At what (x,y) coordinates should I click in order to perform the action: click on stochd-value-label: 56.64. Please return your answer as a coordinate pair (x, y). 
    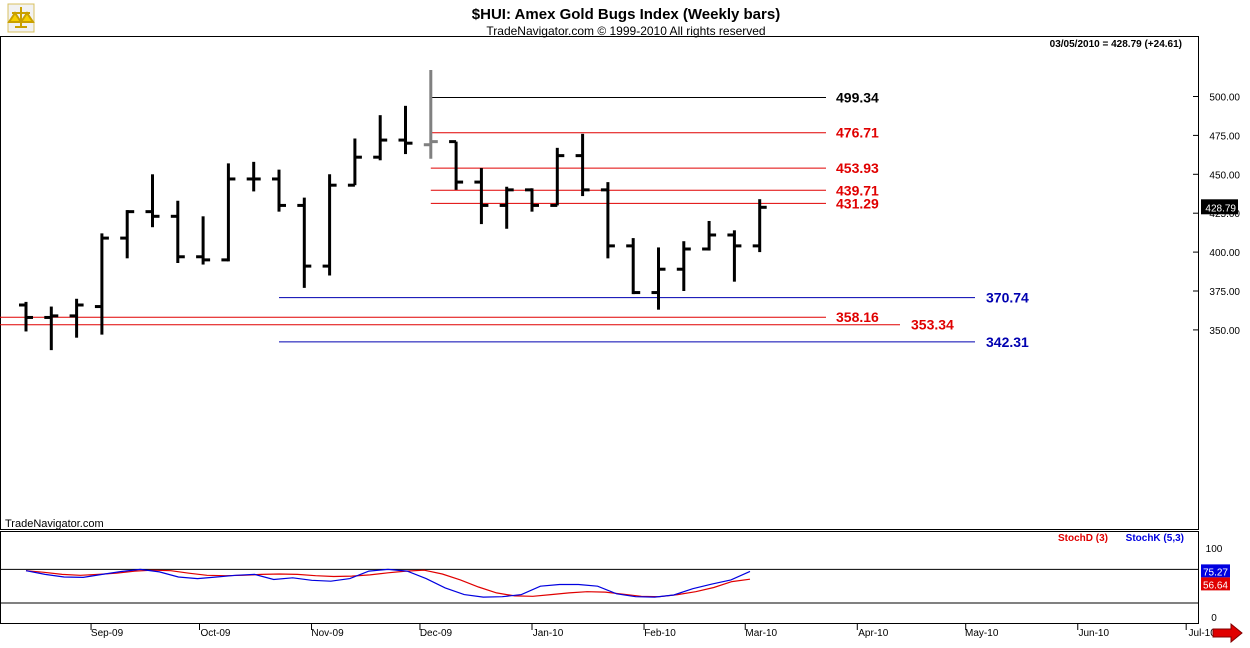
    Looking at the image, I should click on (1215, 585).